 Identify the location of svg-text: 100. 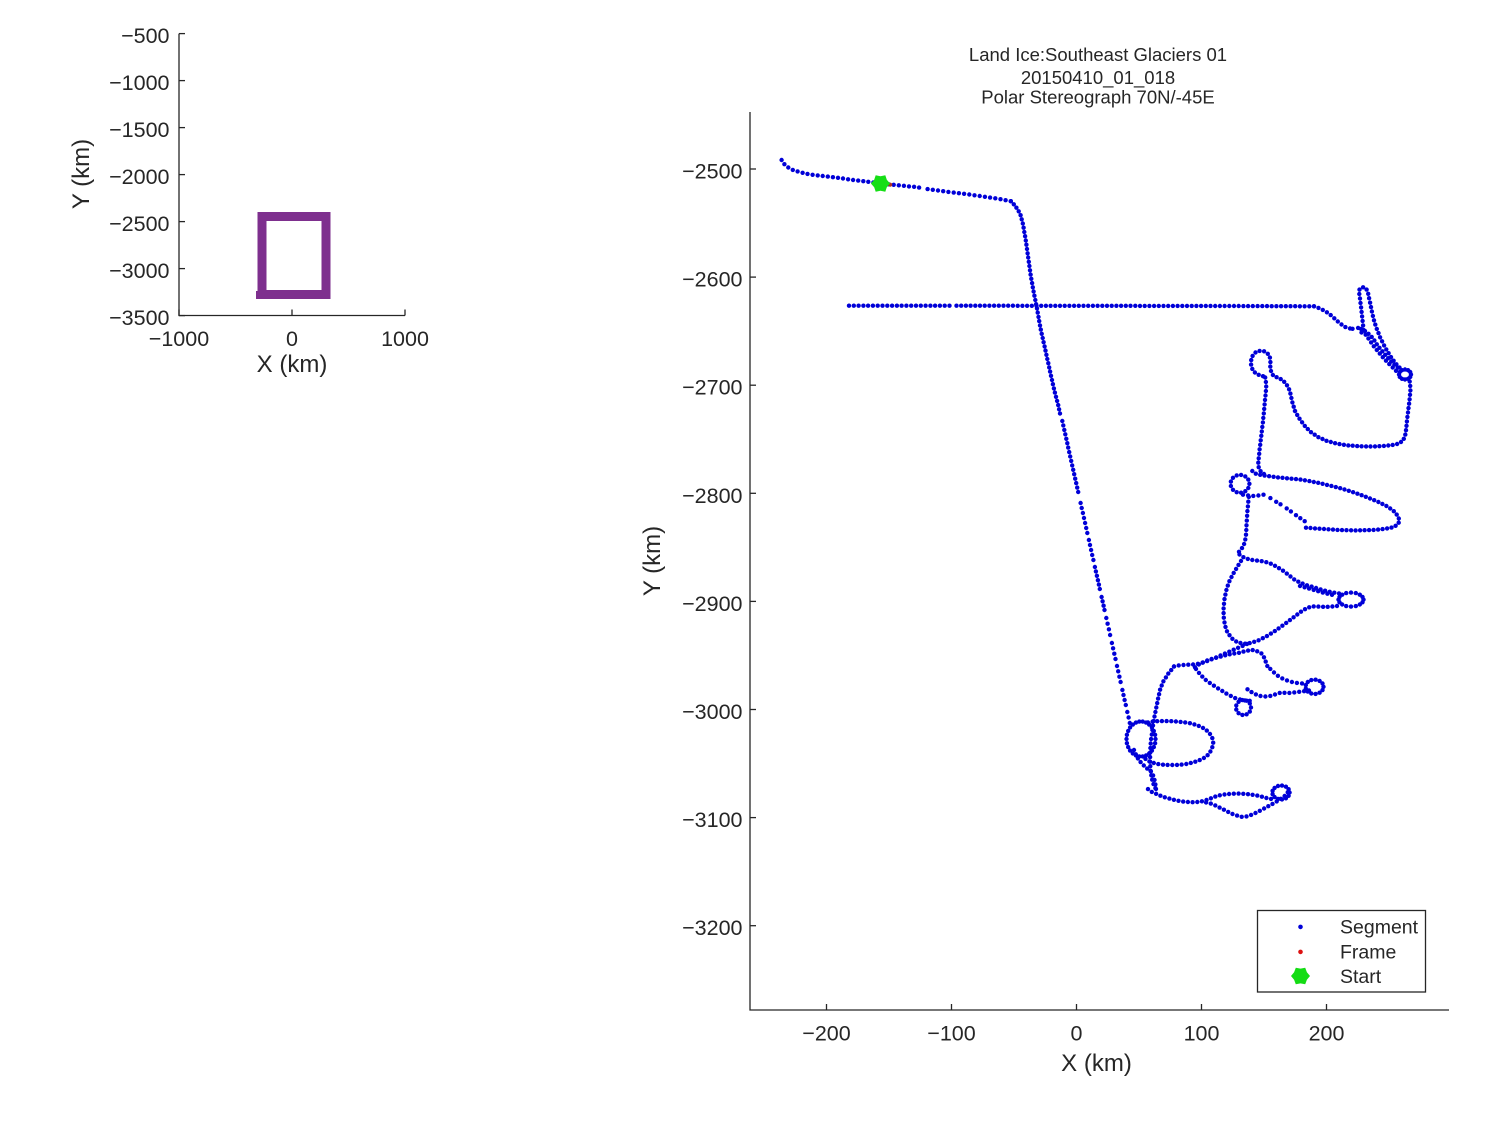
(1202, 1034).